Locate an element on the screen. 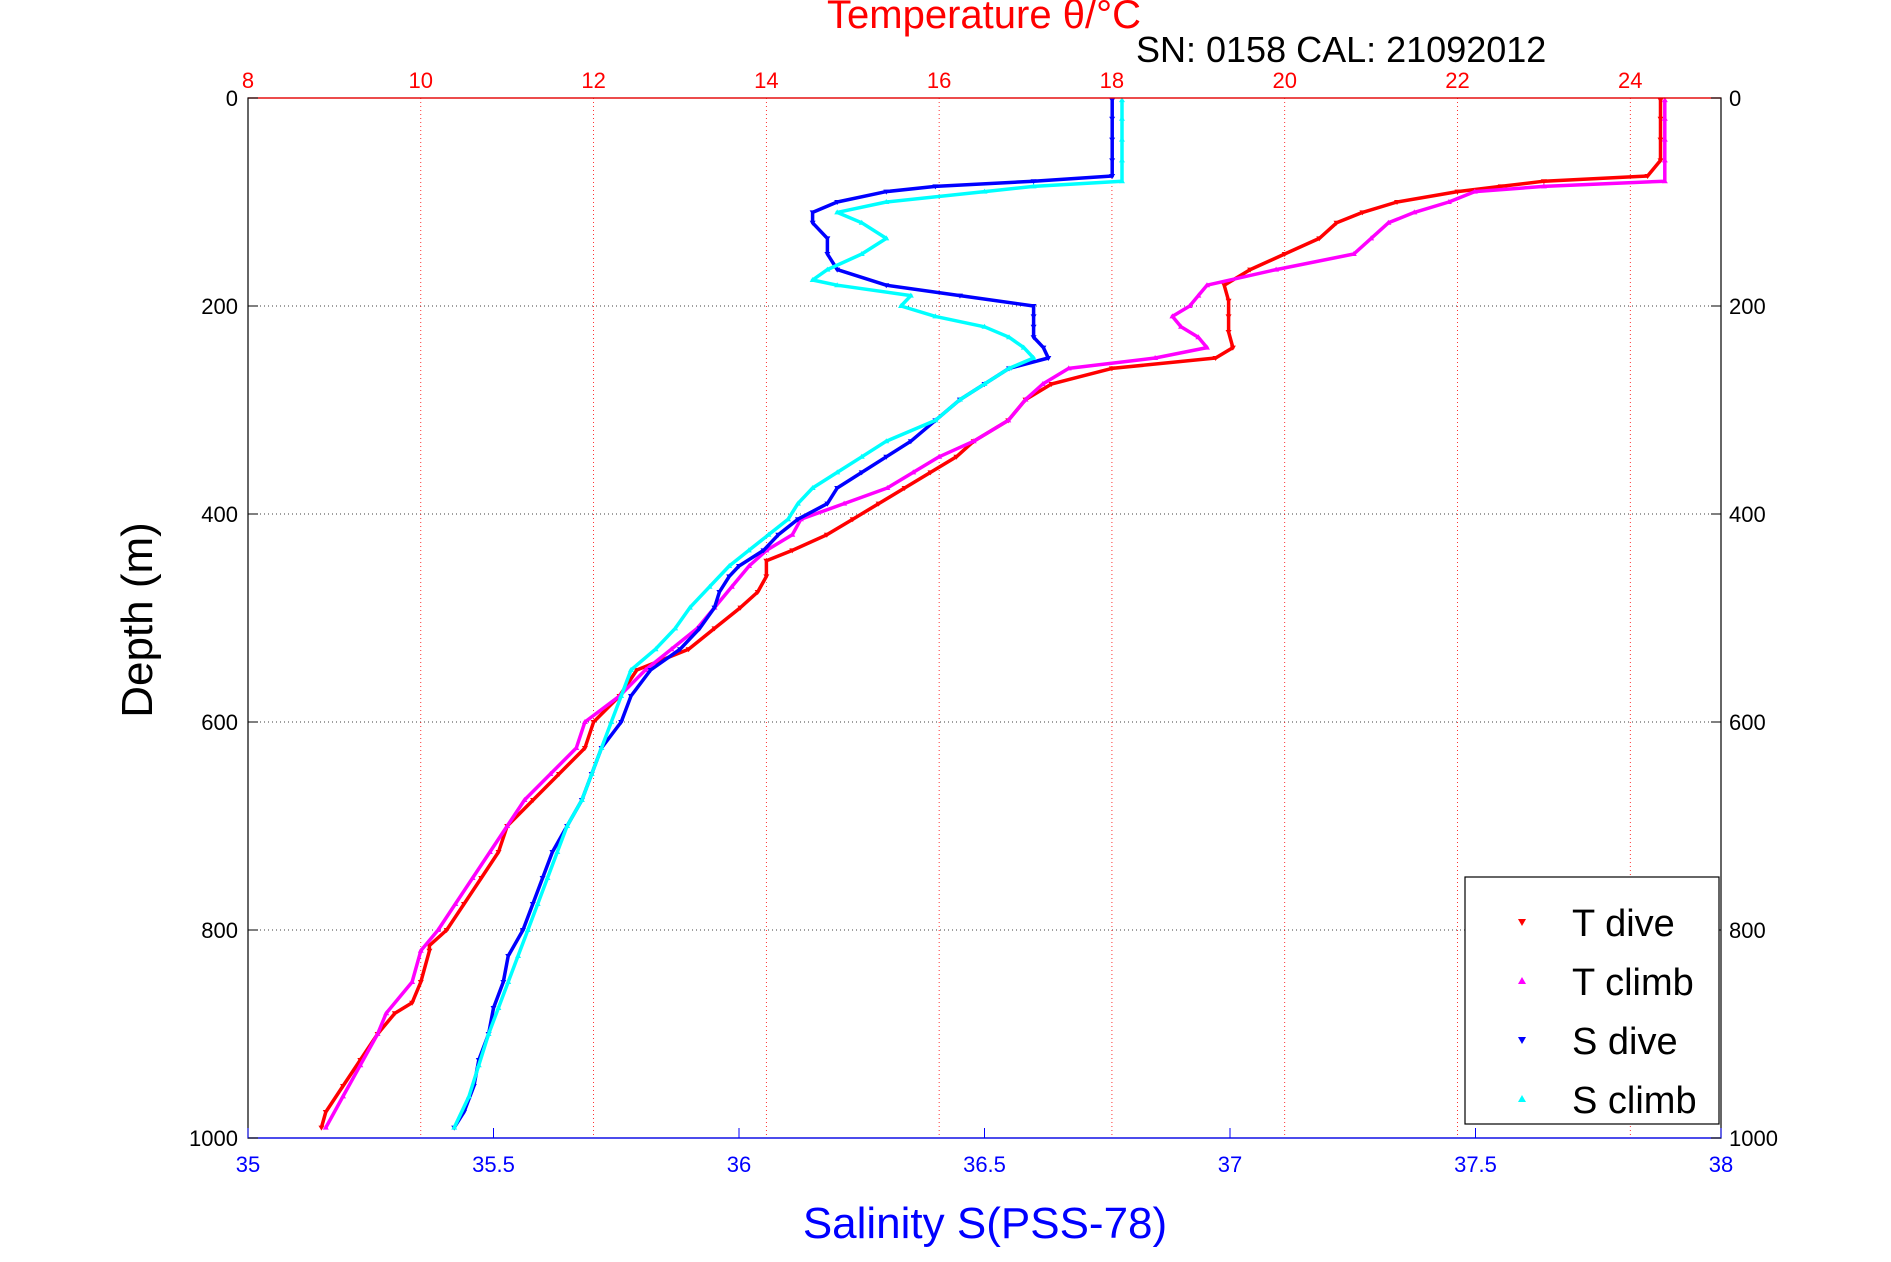  legend: T dive T climb S dive S climb is located at coordinates (1592, 1000).